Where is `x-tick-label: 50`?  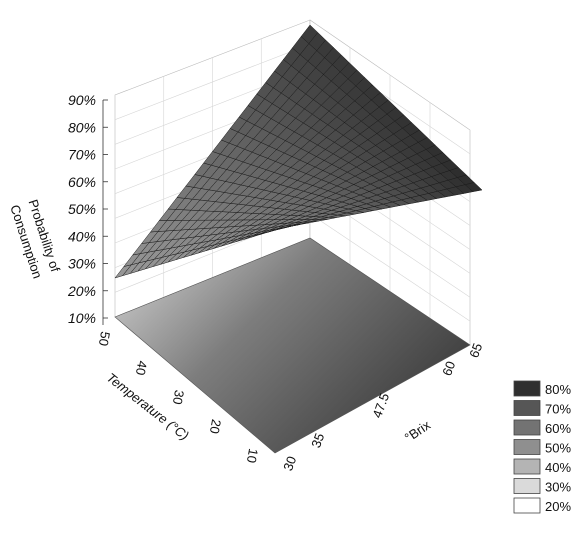
x-tick-label: 50 is located at coordinates (104, 338).